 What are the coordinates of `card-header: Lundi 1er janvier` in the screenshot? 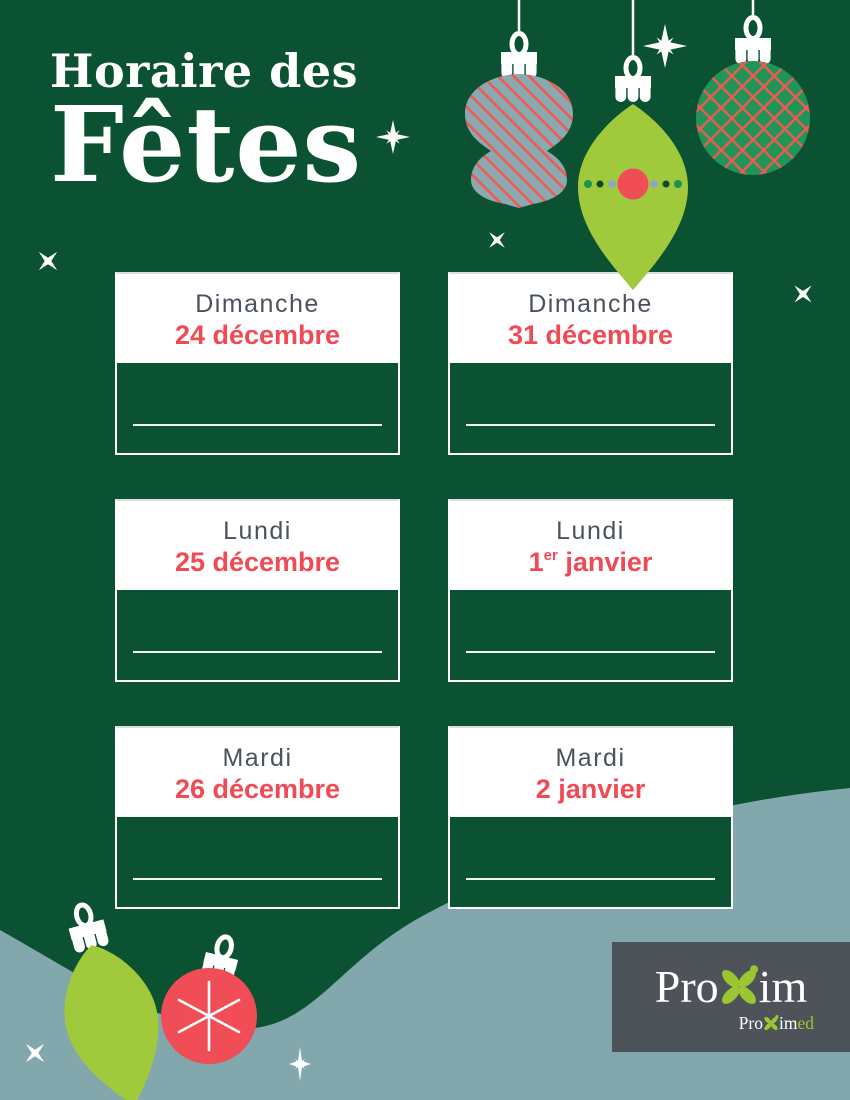 It's located at (590, 545).